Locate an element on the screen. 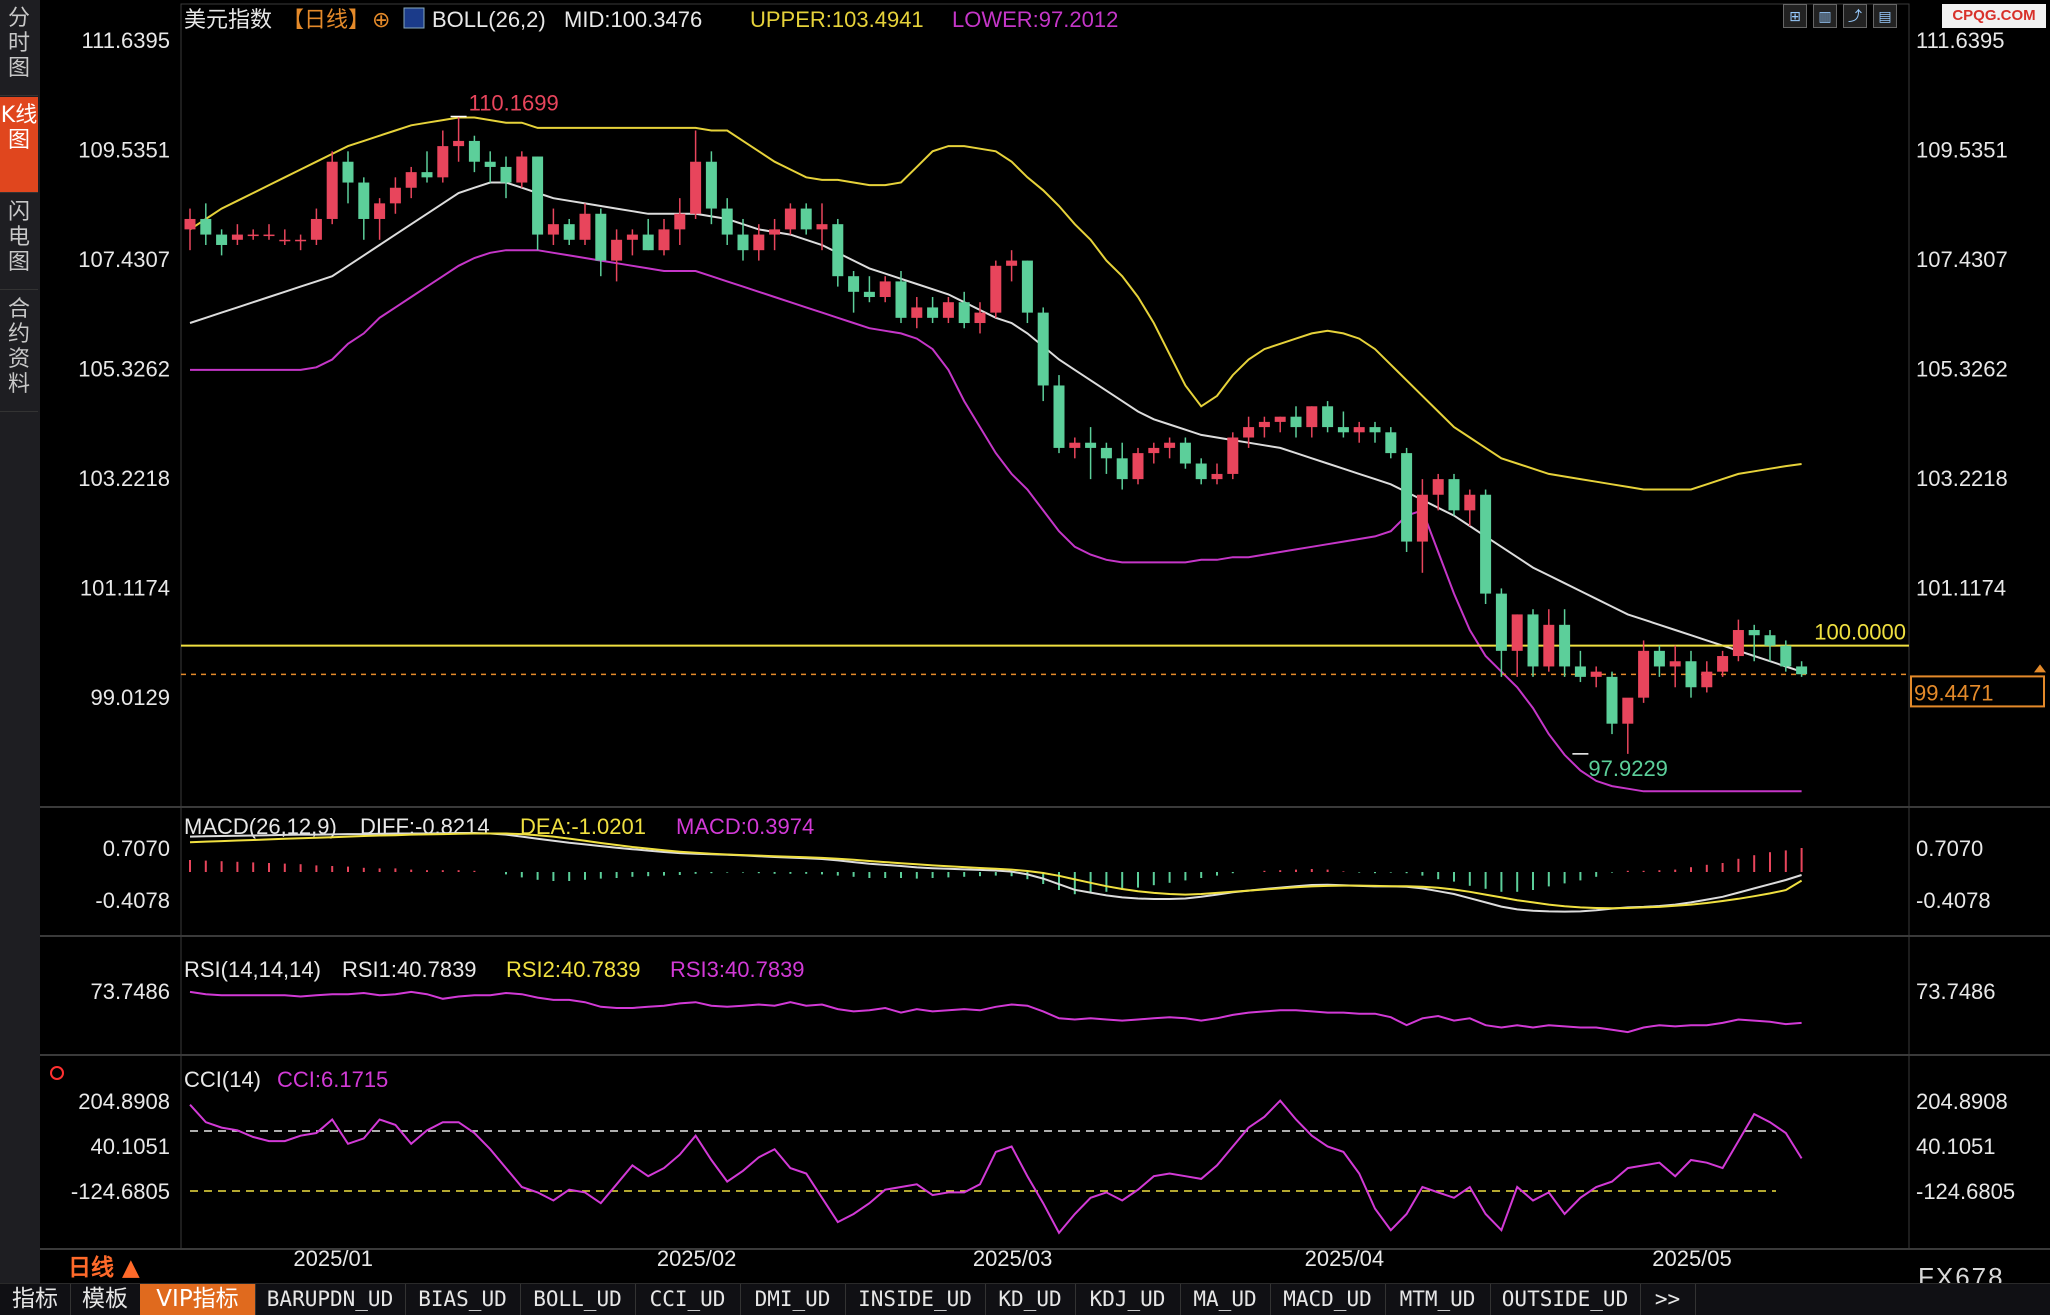 This screenshot has width=2050, height=1315. rsi2-label: RSI2:40.7839 is located at coordinates (573, 969).